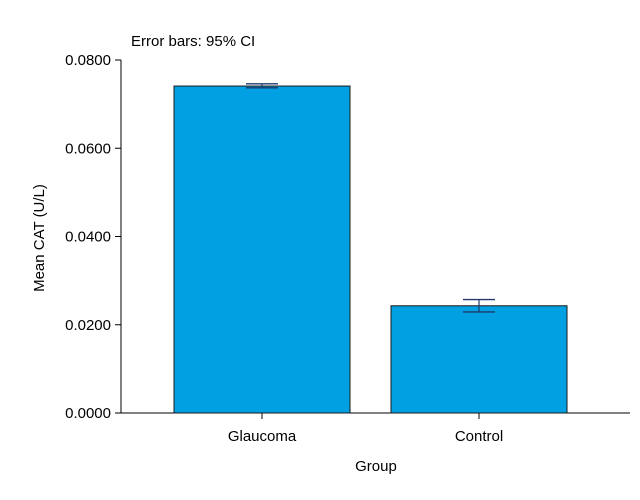 Image resolution: width=640 pixels, height=500 pixels. I want to click on chart-annotation: Error bars: 95% CI, so click(193, 41).